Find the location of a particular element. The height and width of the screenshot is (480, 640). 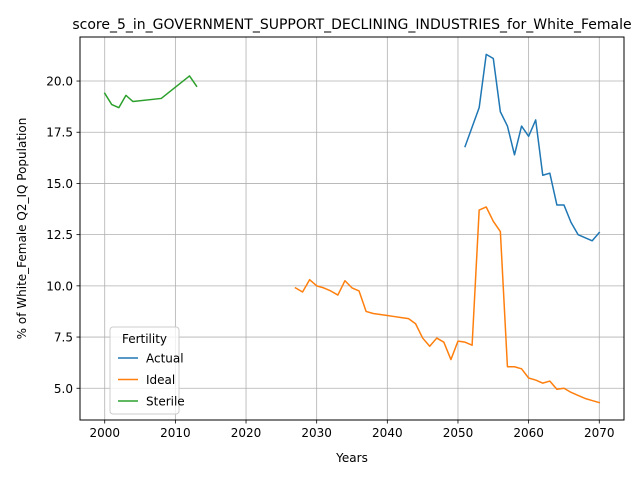

y-tick-label: 12.5 is located at coordinates (59, 235).